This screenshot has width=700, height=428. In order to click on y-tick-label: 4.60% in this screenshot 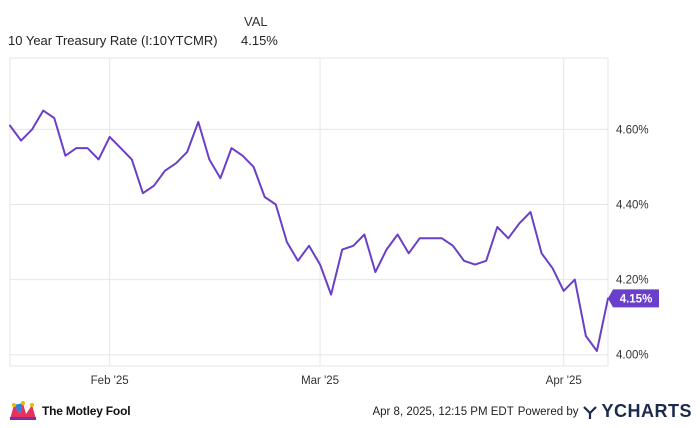, I will do `click(632, 130)`.